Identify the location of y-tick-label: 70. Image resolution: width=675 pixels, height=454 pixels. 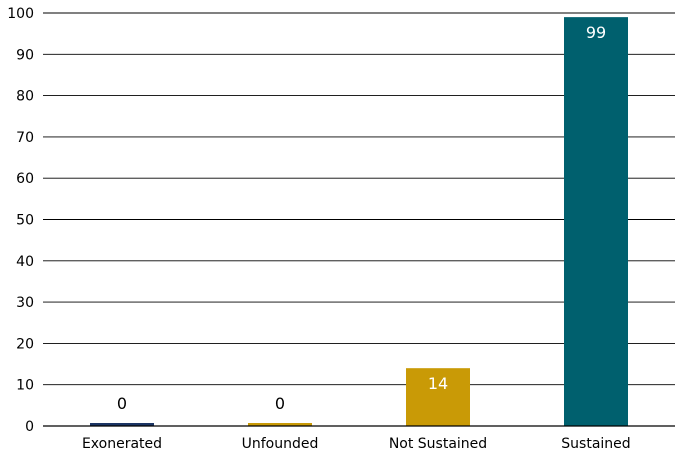
(25, 138).